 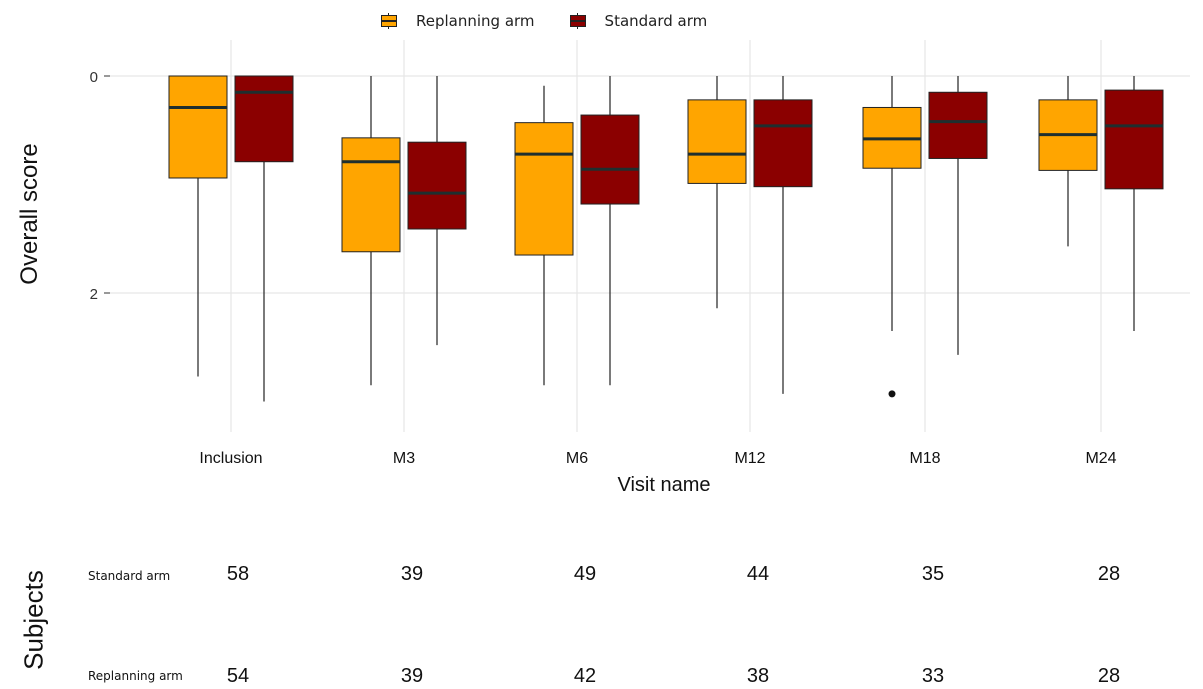 I want to click on subject-count-standard: 44, so click(x=758, y=574).